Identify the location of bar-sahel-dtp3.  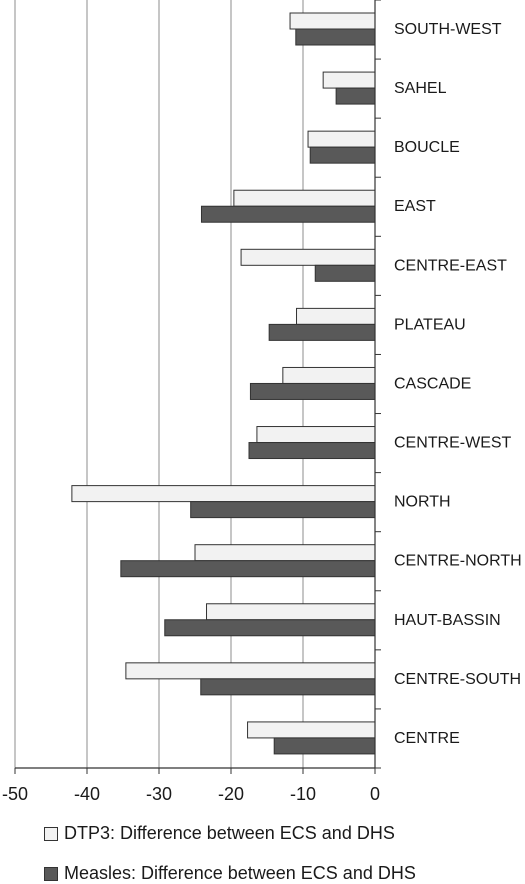
(349, 80).